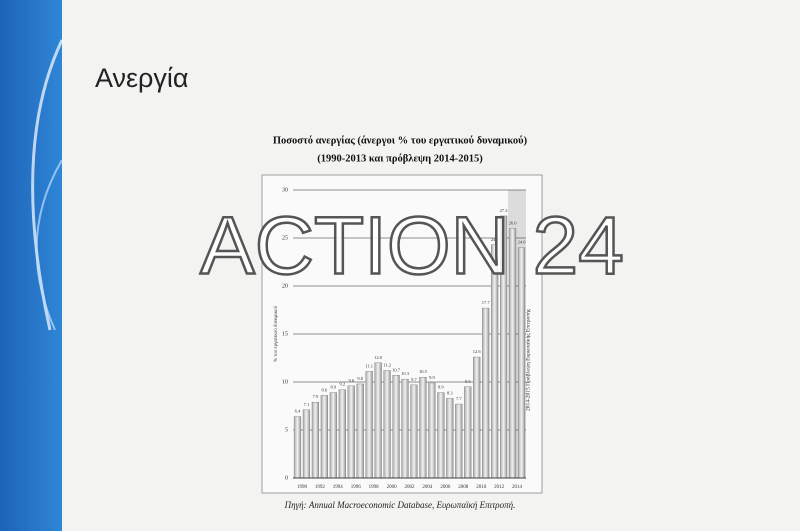 The height and width of the screenshot is (531, 800). What do you see at coordinates (513, 222) in the screenshot?
I see `value-label: 26.0` at bounding box center [513, 222].